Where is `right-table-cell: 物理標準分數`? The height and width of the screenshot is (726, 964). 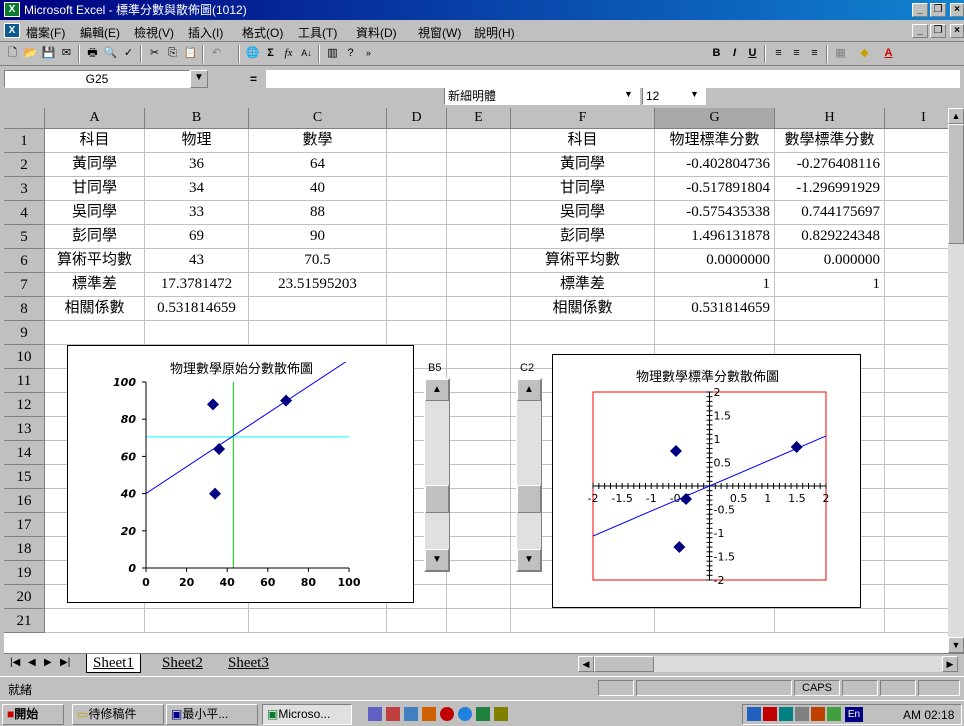 right-table-cell: 物理標準分數 is located at coordinates (714, 140).